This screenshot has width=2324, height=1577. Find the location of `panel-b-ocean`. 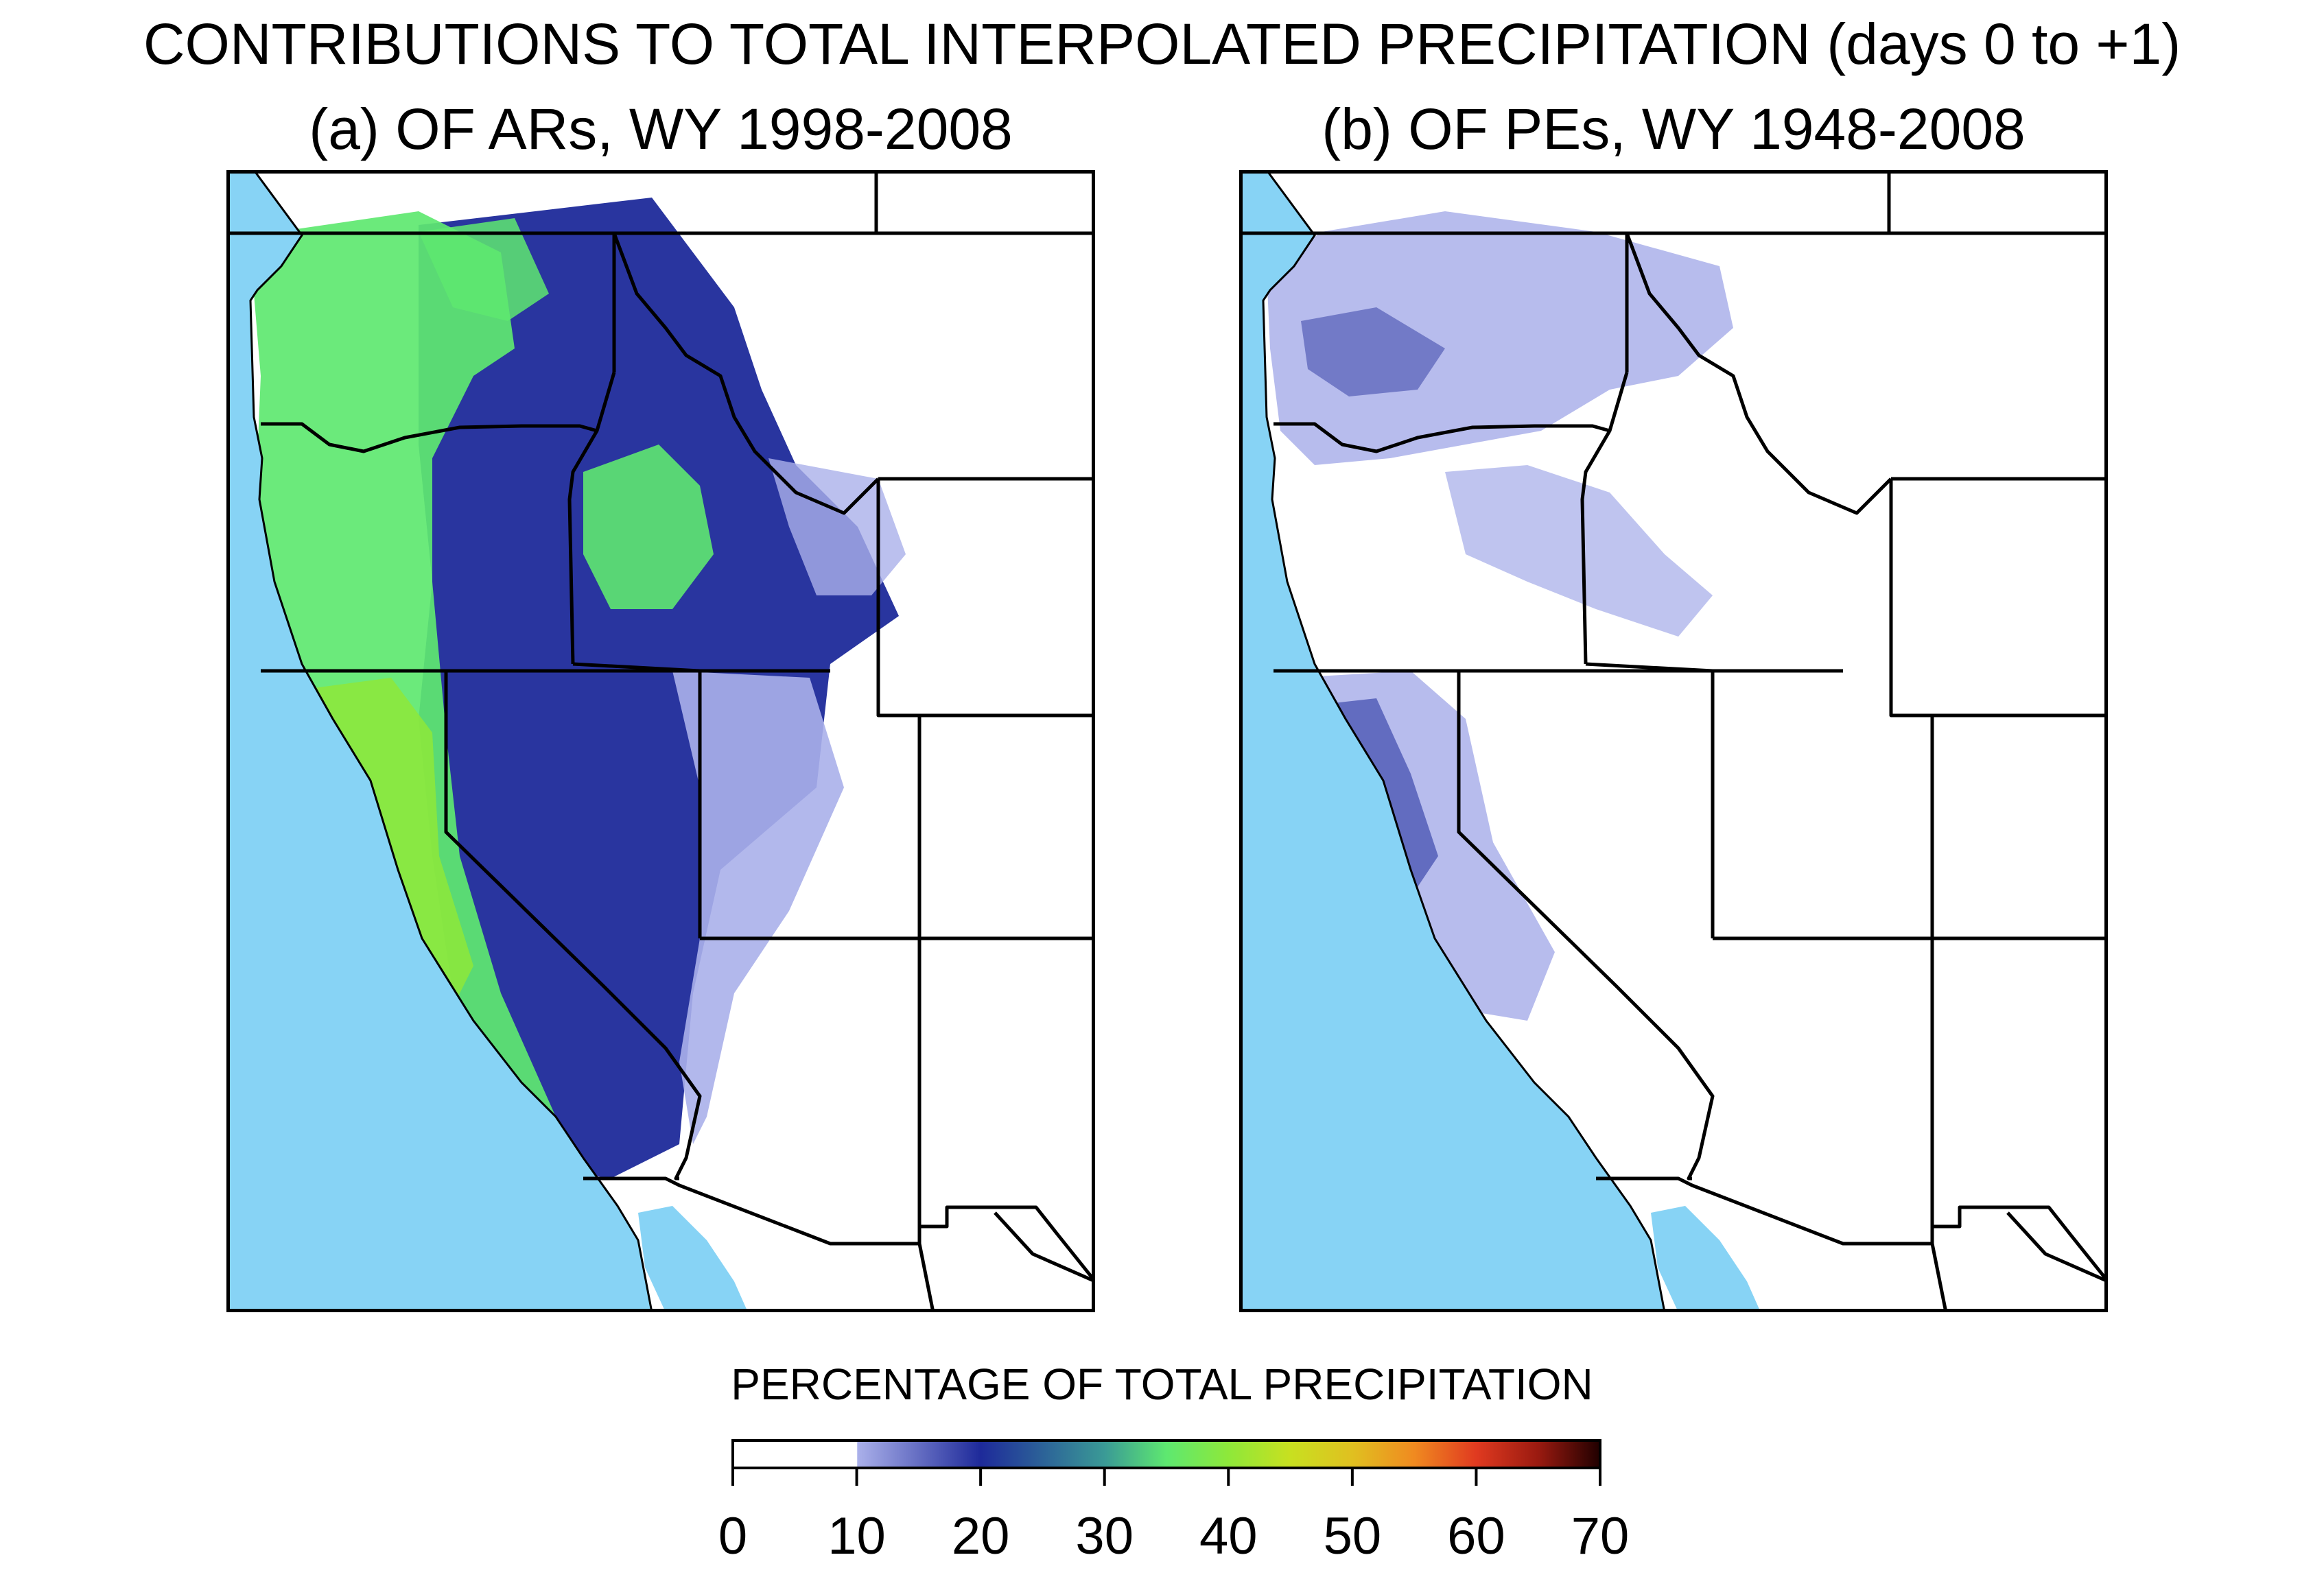

panel-b-ocean is located at coordinates (1452, 741).